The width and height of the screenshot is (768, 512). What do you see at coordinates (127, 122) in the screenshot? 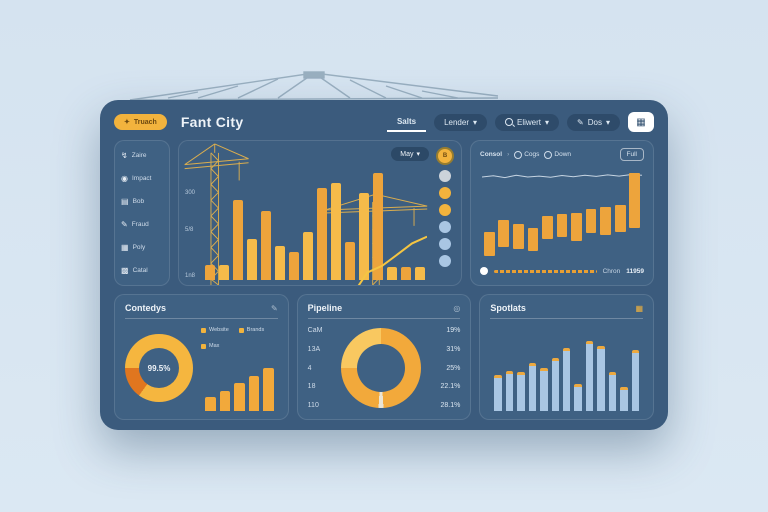
I see `badge-icon: ✦` at bounding box center [127, 122].